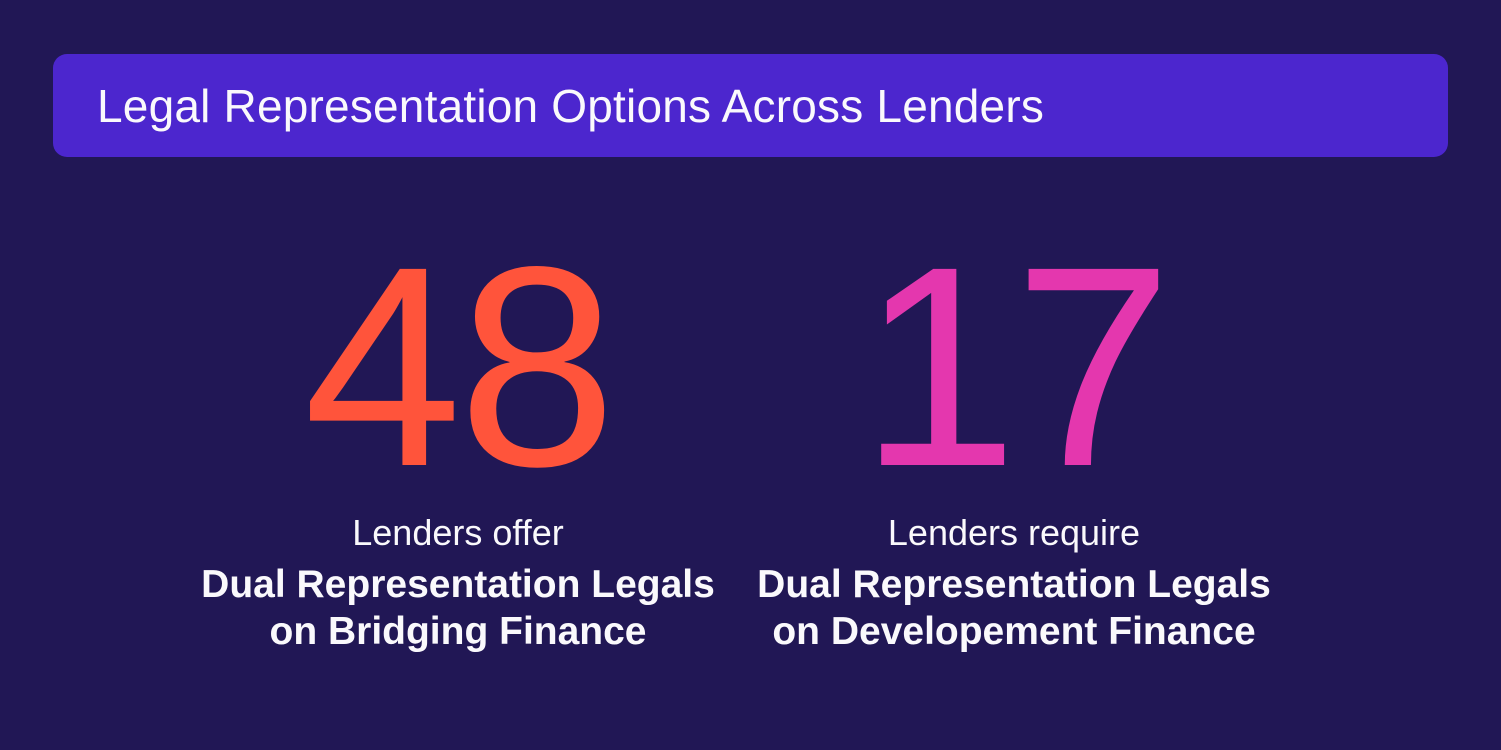  What do you see at coordinates (1015, 367) in the screenshot?
I see `stat-value-development: 17` at bounding box center [1015, 367].